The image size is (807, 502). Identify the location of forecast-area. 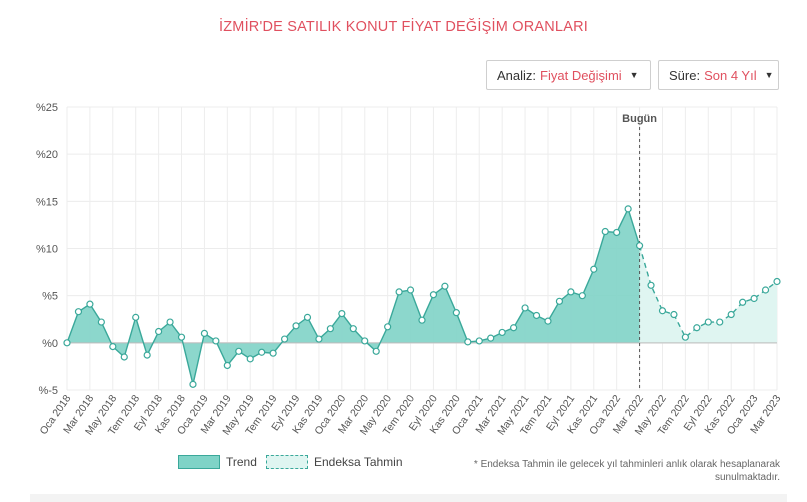
(708, 294).